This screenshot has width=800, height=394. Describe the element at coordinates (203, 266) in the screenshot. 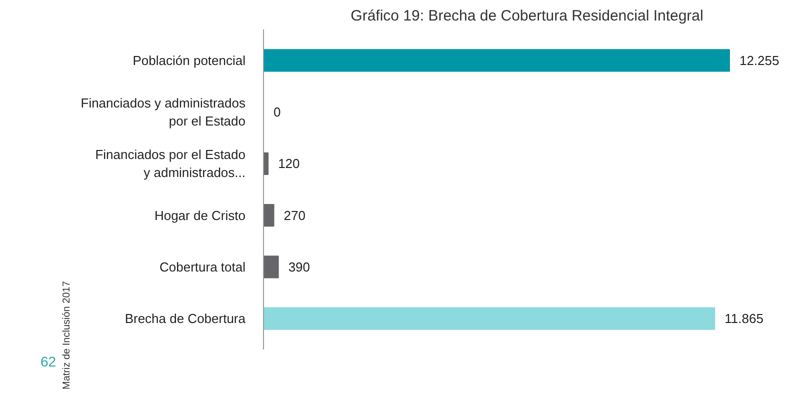

I see `y-tick-label: Cobertura total` at that location.